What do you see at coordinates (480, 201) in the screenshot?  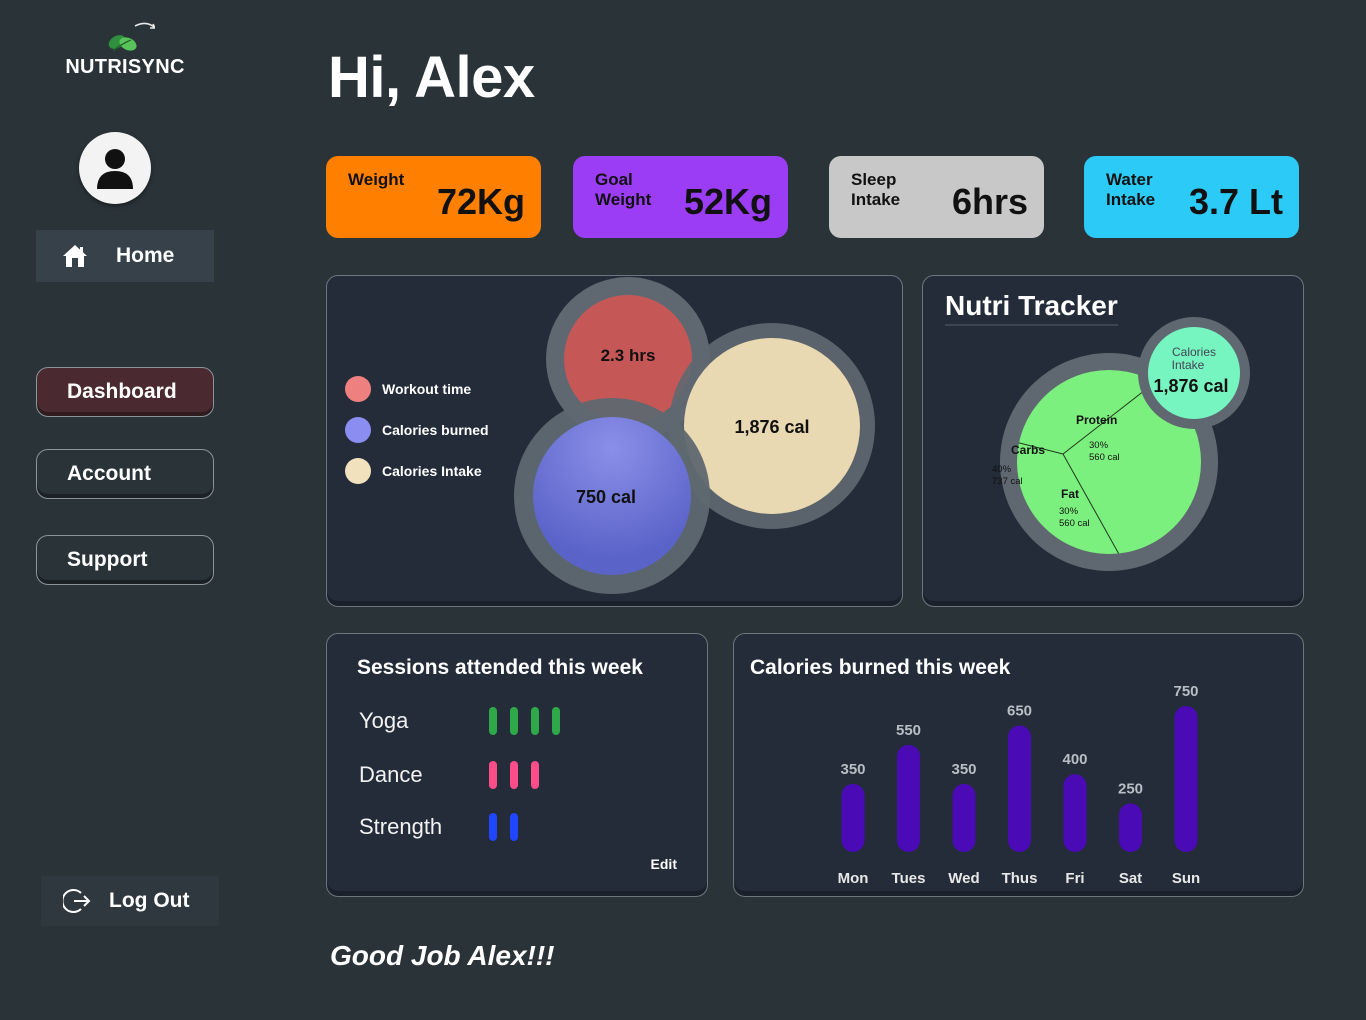 I see `weight-value: 72Kg` at bounding box center [480, 201].